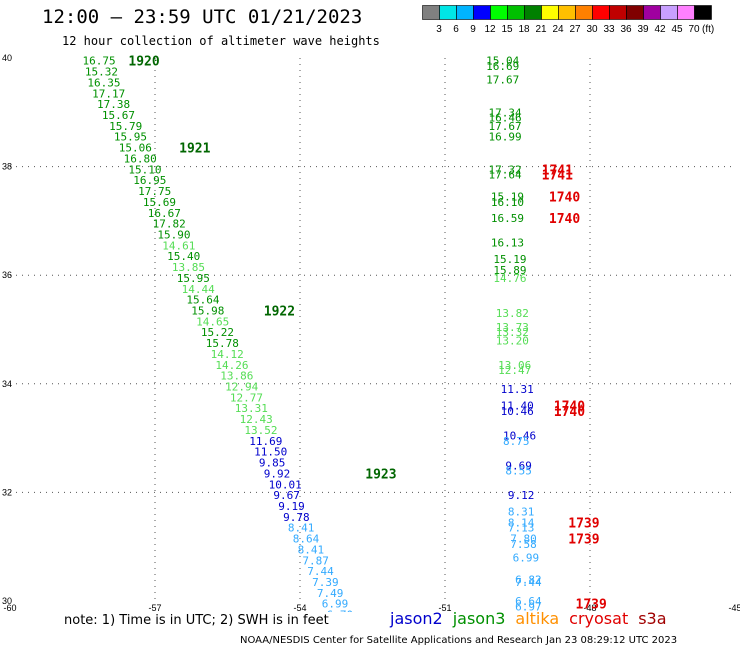 This screenshot has height=650, width=740. What do you see at coordinates (99, 61) in the screenshot?
I see `wave-height-label: 16.75` at bounding box center [99, 61].